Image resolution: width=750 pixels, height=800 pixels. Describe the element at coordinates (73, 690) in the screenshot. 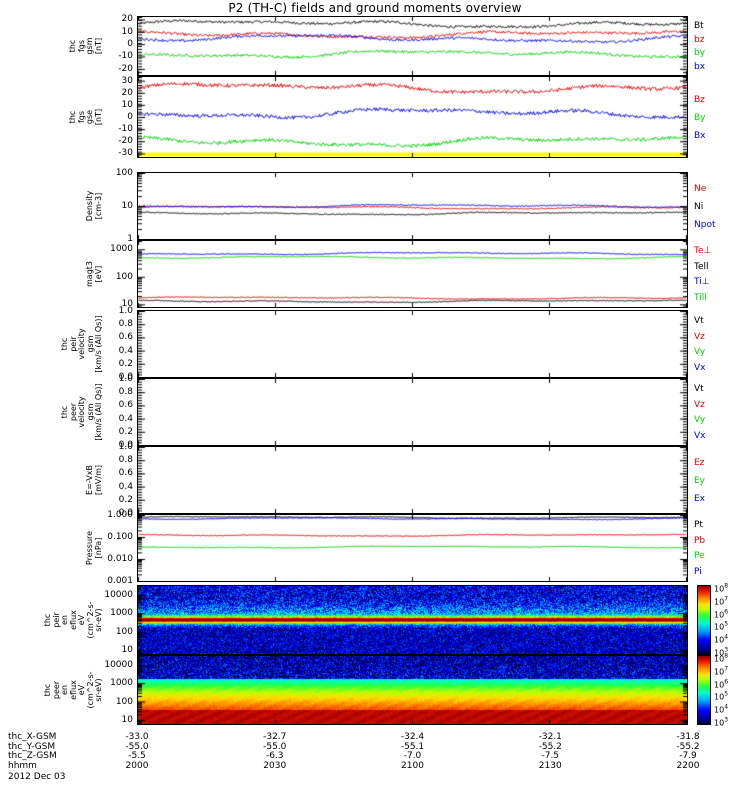

I see `ylabel-peer-eflux: thc peer en eflux eV (cm^2-s-sr-eV)` at that location.